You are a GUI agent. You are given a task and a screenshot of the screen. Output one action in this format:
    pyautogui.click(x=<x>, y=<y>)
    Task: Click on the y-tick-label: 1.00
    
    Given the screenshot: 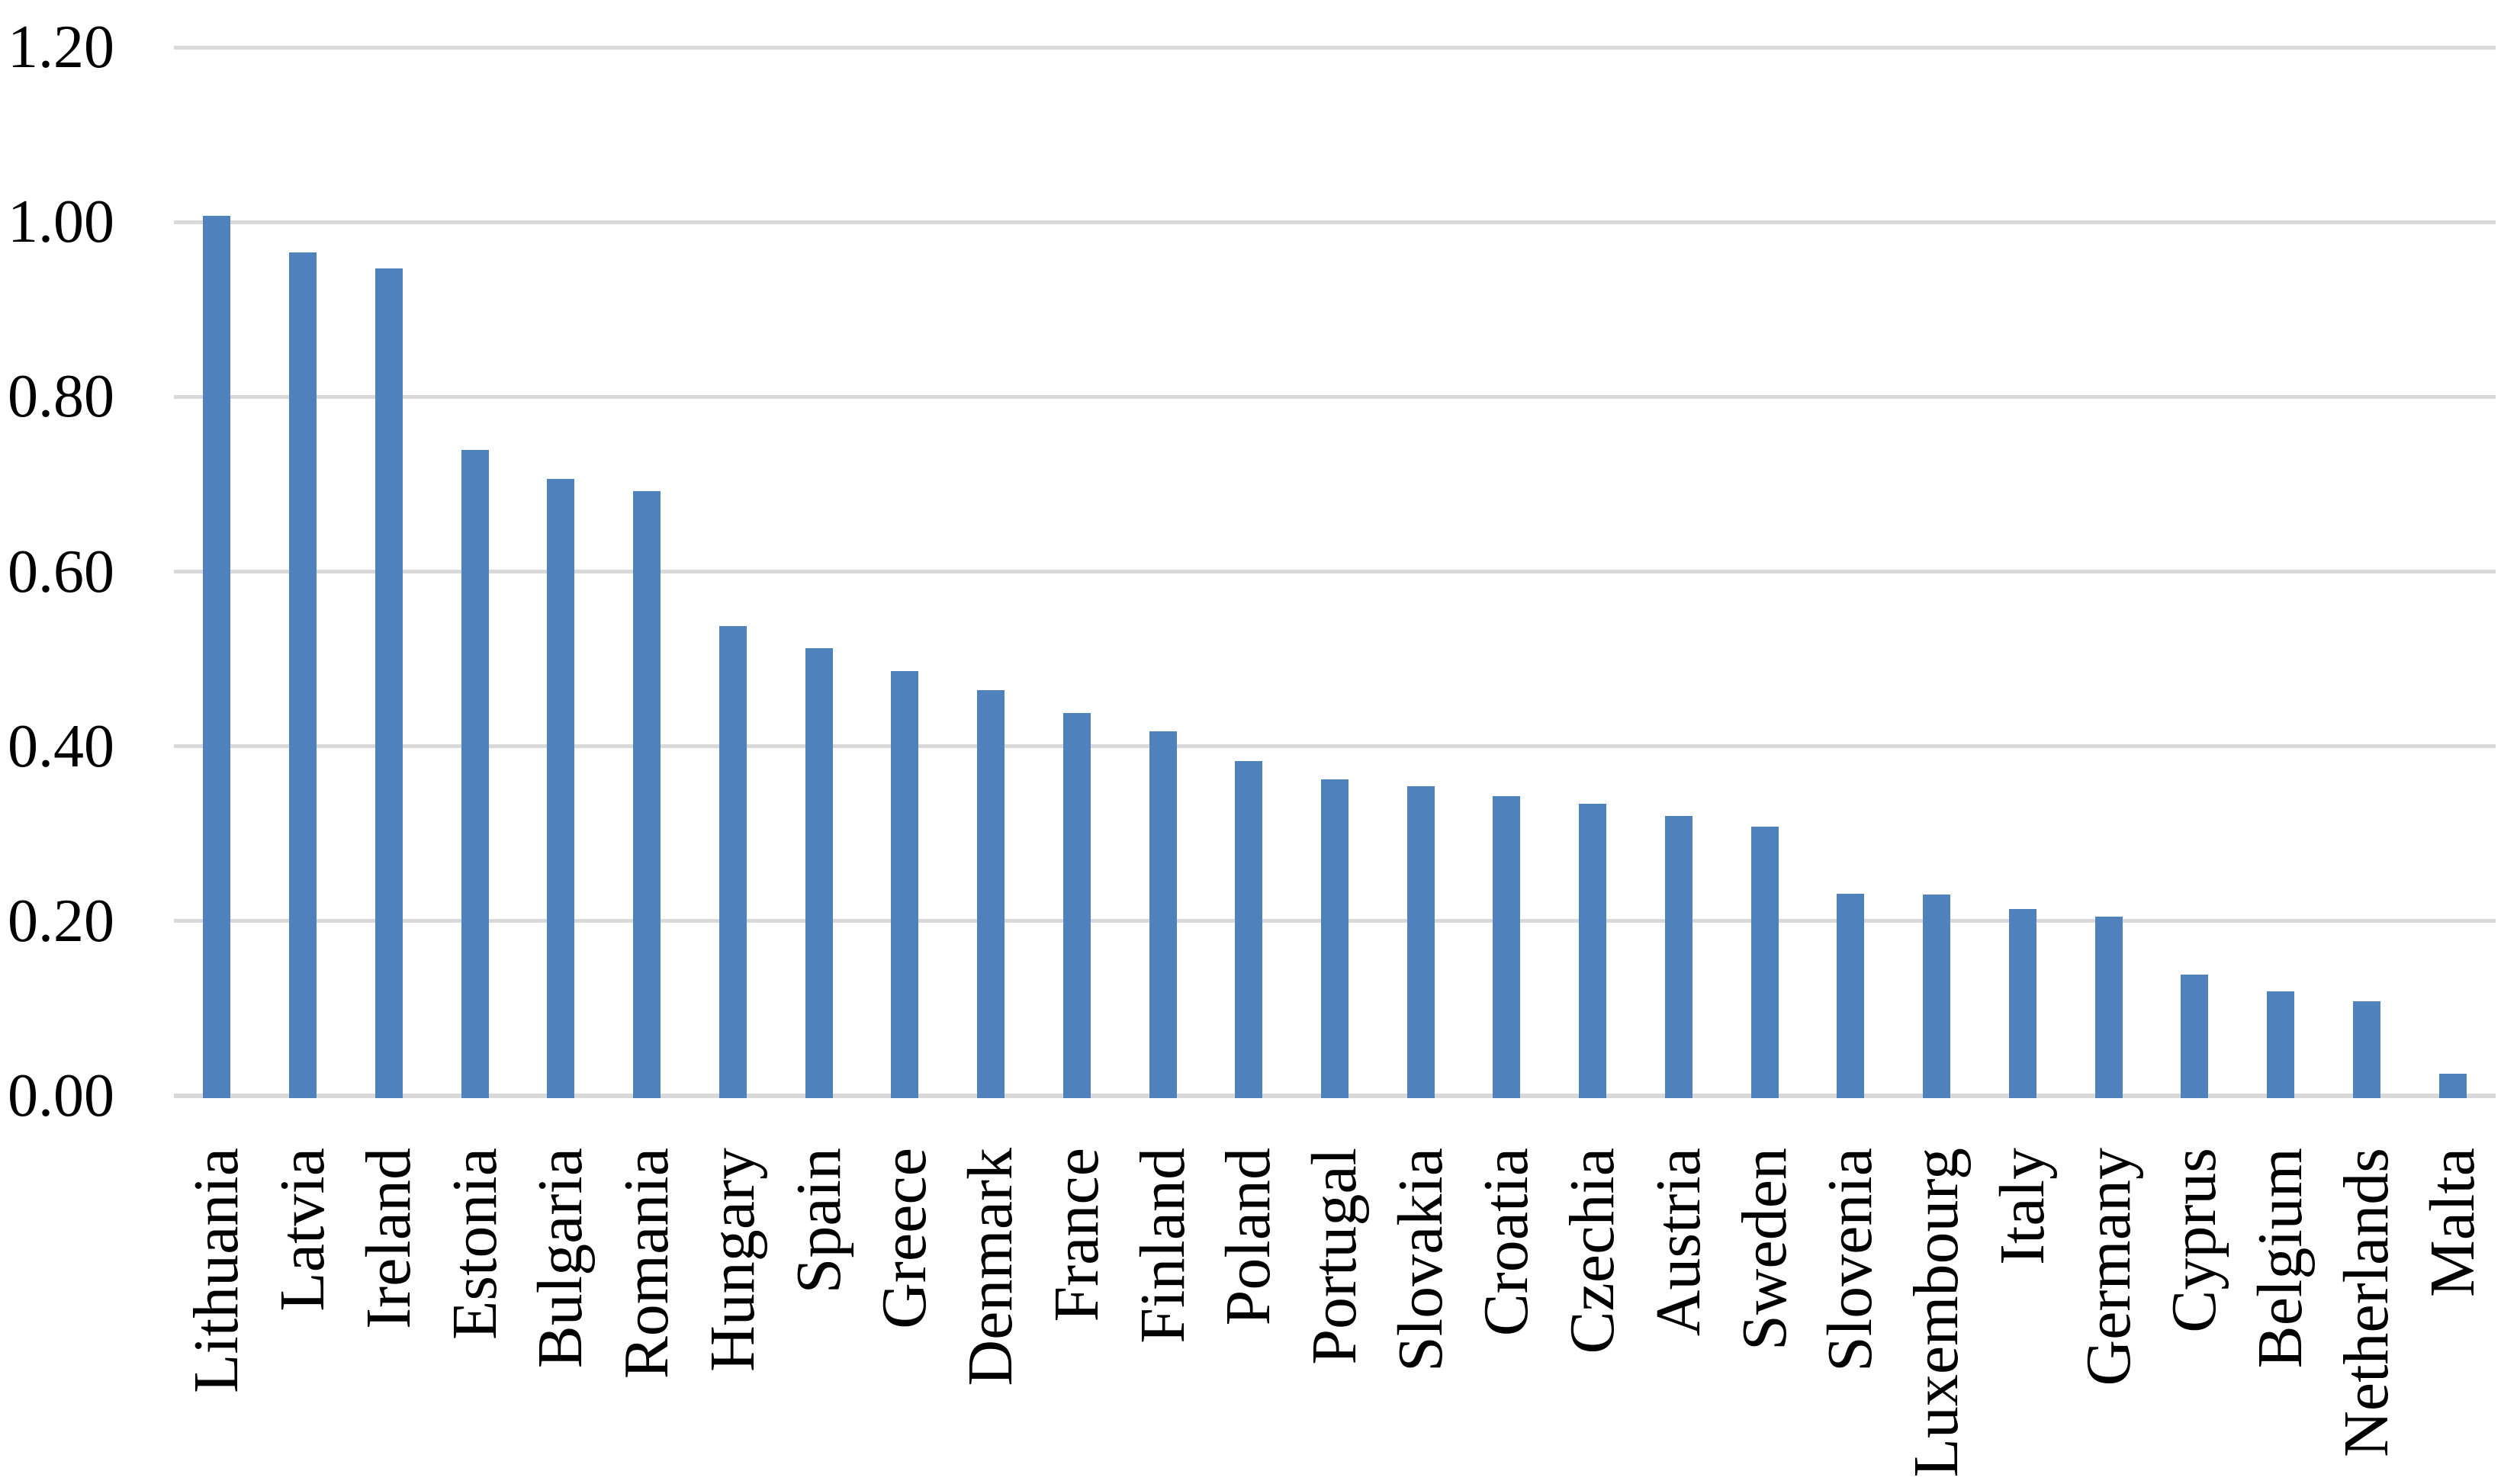 What is the action you would take?
    pyautogui.click(x=61, y=222)
    